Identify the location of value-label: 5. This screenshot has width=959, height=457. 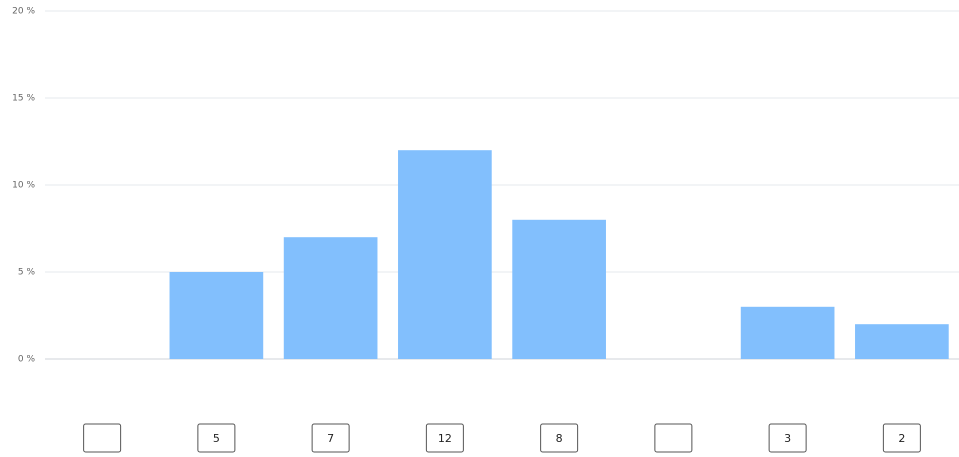
(216, 438).